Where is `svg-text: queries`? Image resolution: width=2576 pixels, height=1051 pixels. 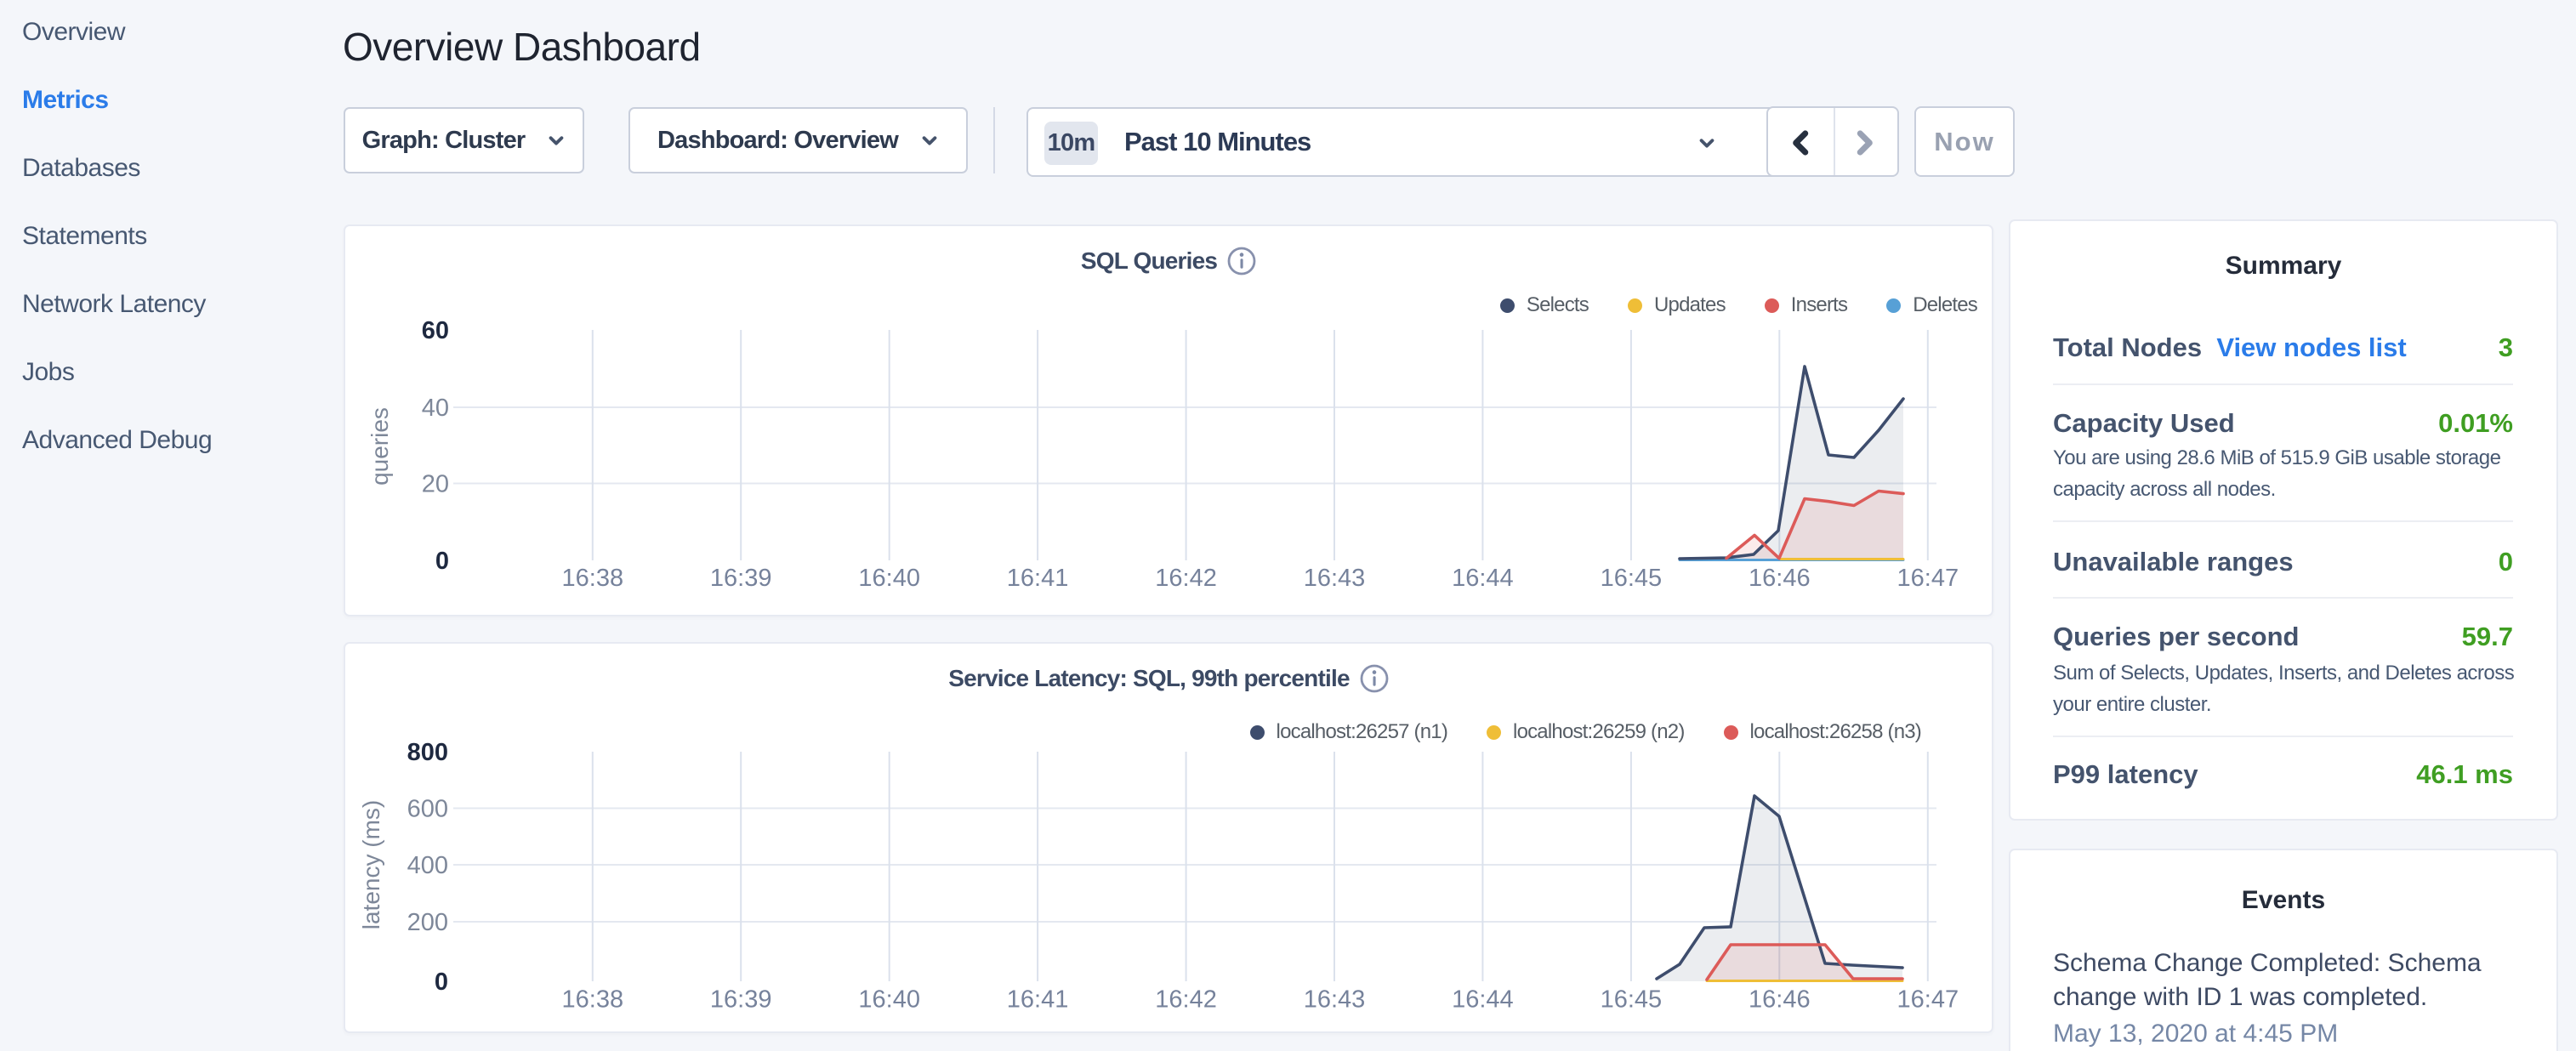 svg-text: queries is located at coordinates (380, 446).